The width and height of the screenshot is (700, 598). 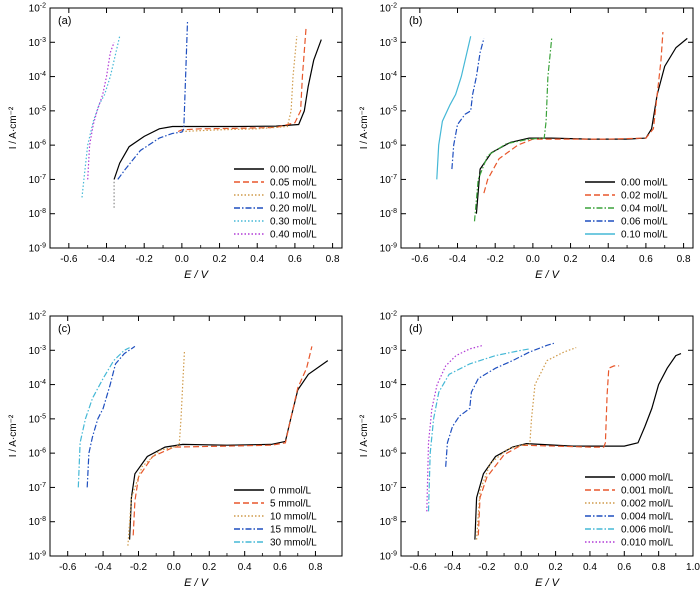 I want to click on legend-label: 0.40 mol/L, so click(x=293, y=235).